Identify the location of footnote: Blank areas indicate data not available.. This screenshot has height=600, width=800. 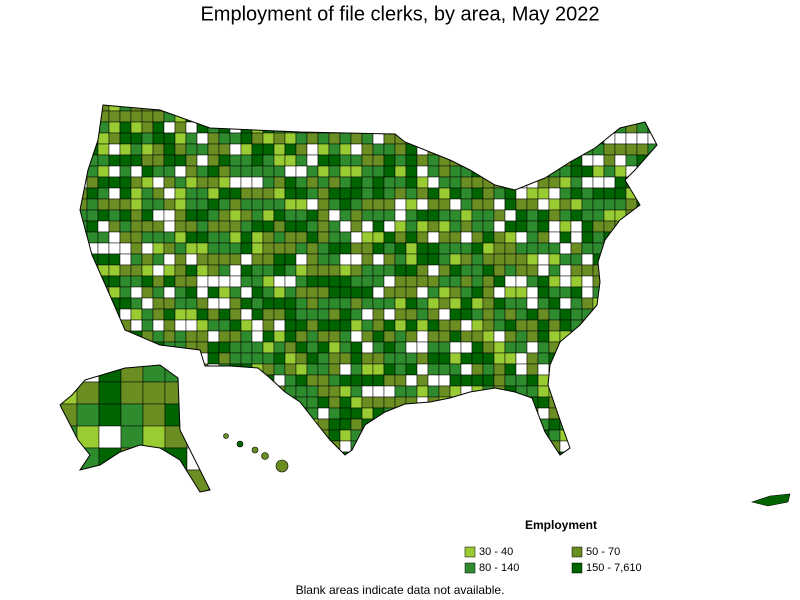
(400, 590).